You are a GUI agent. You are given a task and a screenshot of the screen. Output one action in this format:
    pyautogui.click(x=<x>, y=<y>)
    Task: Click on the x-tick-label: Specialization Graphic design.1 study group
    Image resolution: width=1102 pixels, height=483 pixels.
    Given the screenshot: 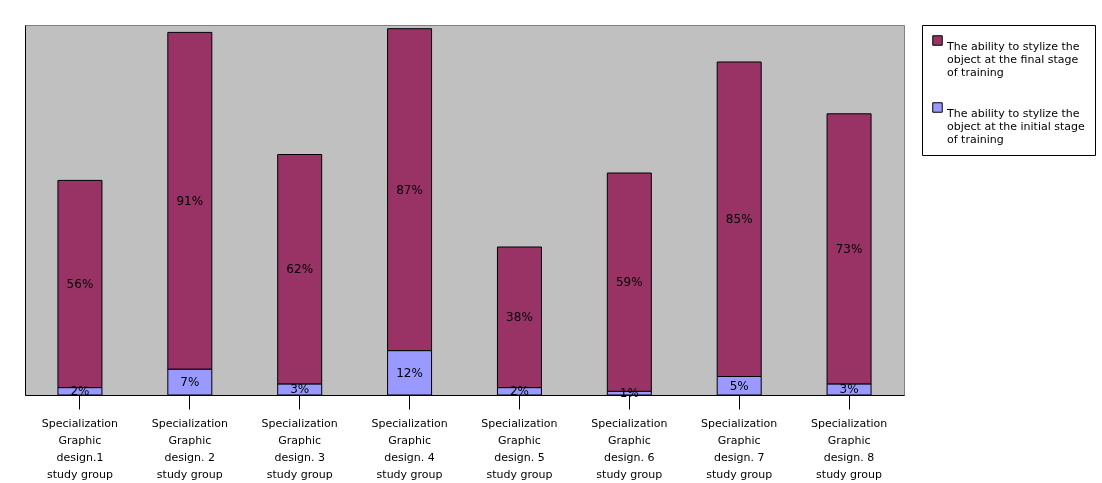 What is the action you would take?
    pyautogui.click(x=80, y=448)
    